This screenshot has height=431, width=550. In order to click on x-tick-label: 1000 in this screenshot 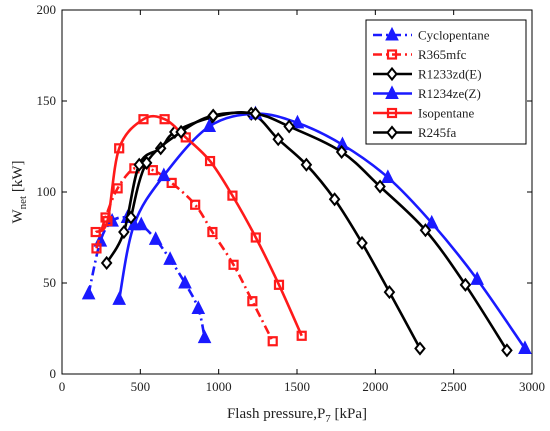, I will do `click(219, 386)`.